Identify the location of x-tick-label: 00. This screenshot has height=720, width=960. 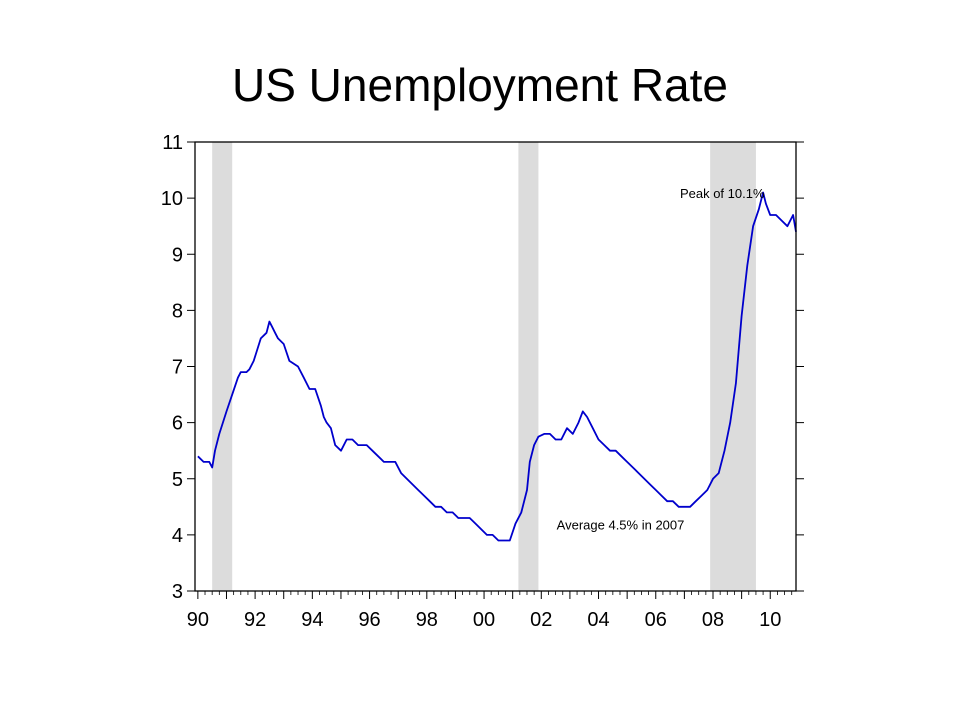
(484, 620).